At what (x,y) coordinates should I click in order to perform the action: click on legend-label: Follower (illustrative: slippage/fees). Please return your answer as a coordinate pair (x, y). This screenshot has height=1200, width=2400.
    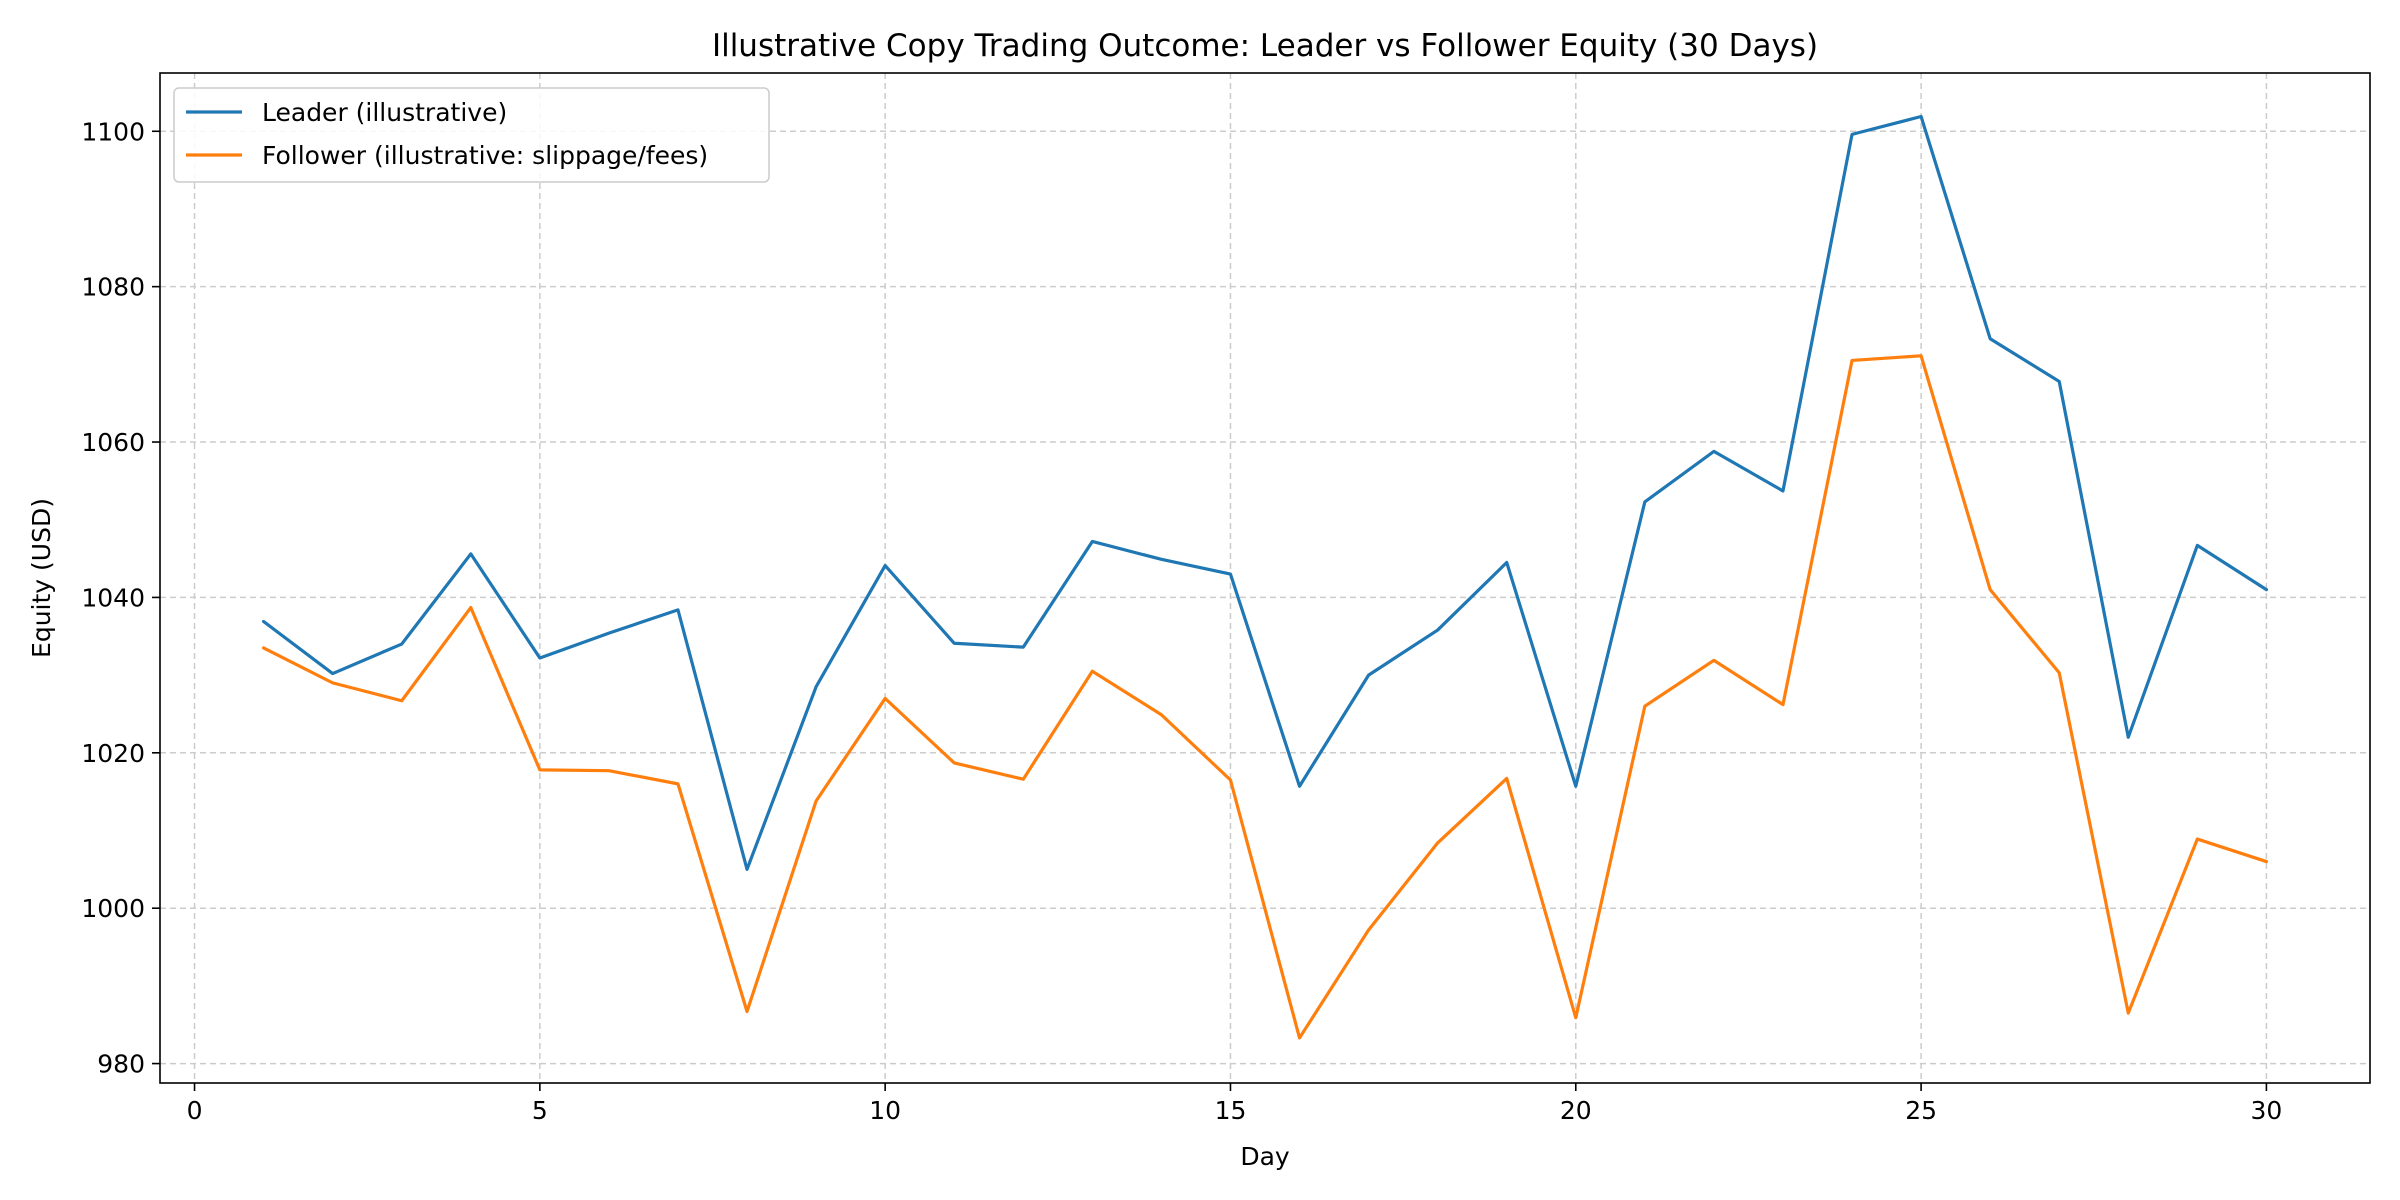
    Looking at the image, I should click on (485, 155).